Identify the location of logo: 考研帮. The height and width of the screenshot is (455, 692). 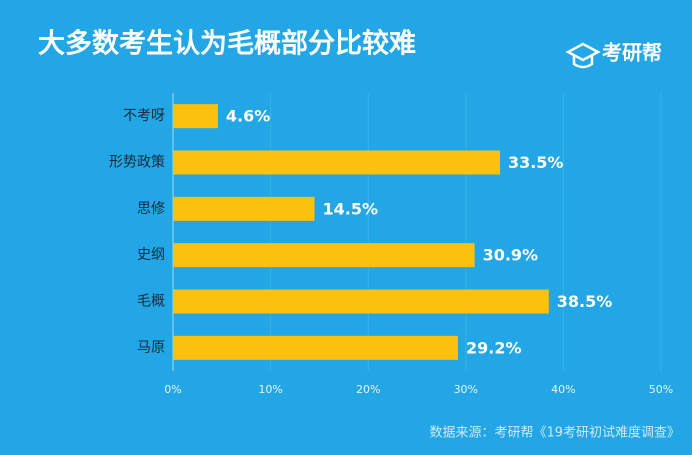
(613, 55).